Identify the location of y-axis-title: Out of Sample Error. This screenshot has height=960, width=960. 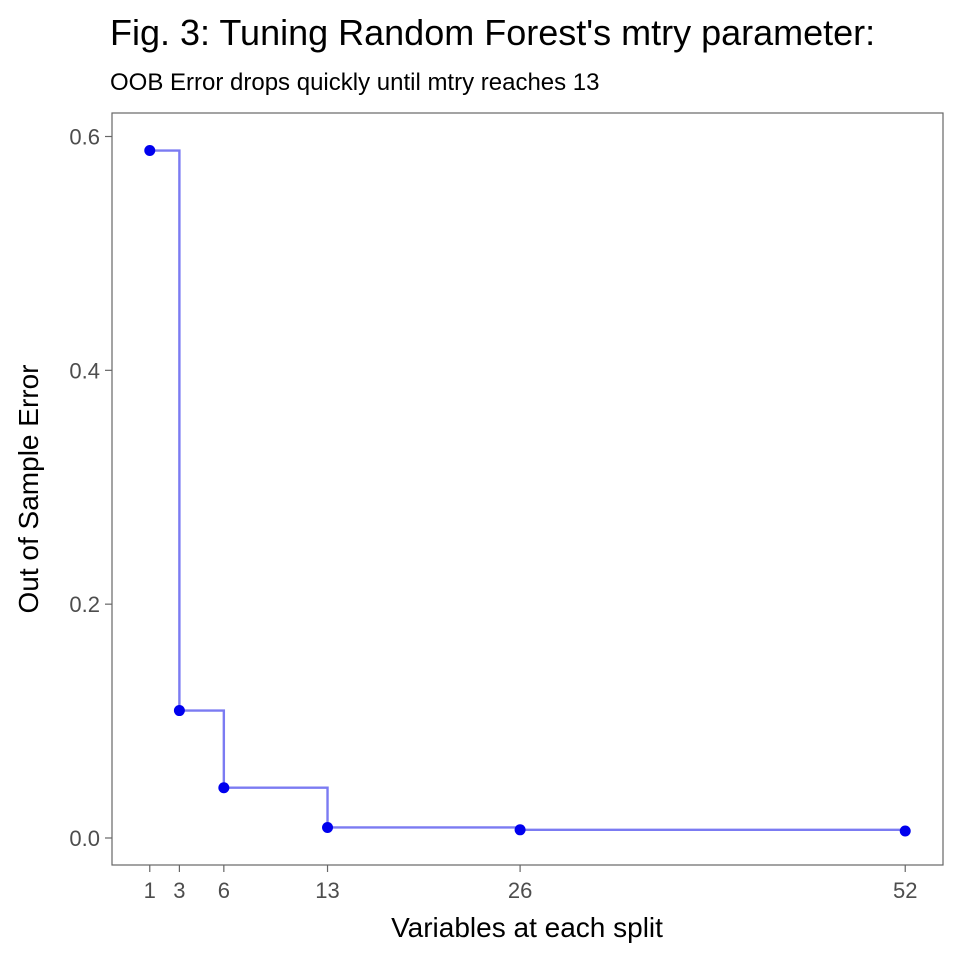
(28, 489).